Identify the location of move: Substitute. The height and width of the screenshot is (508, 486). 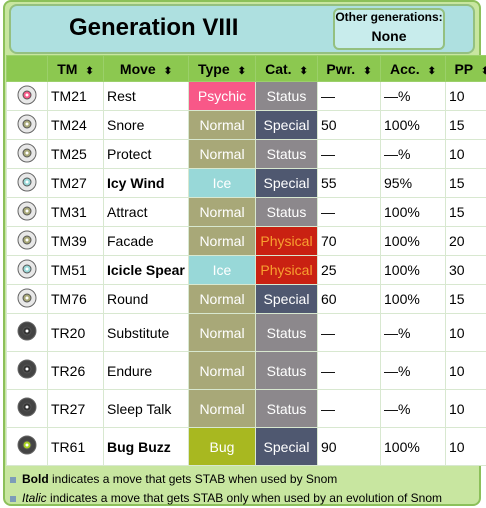
(146, 332).